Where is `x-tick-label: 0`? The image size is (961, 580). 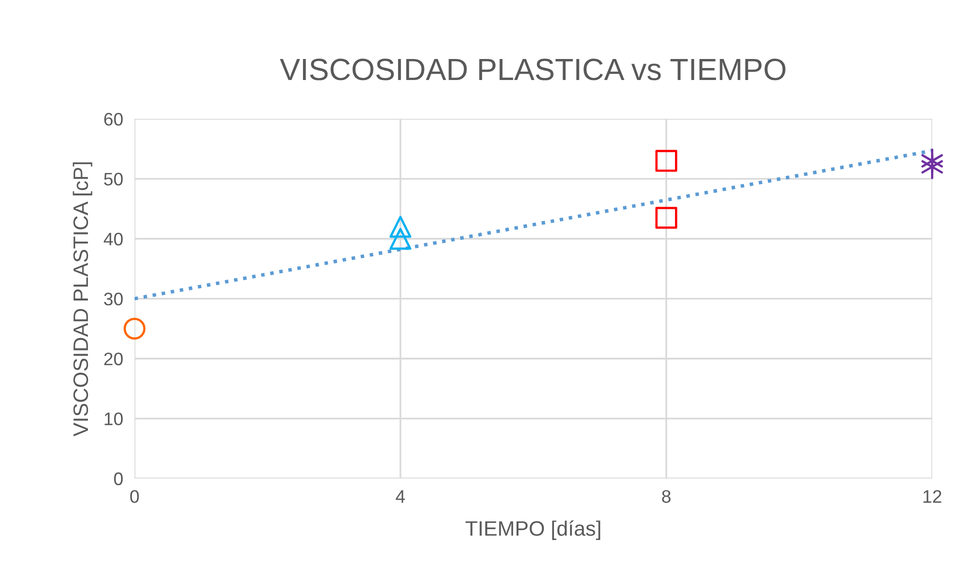
x-tick-label: 0 is located at coordinates (134, 496).